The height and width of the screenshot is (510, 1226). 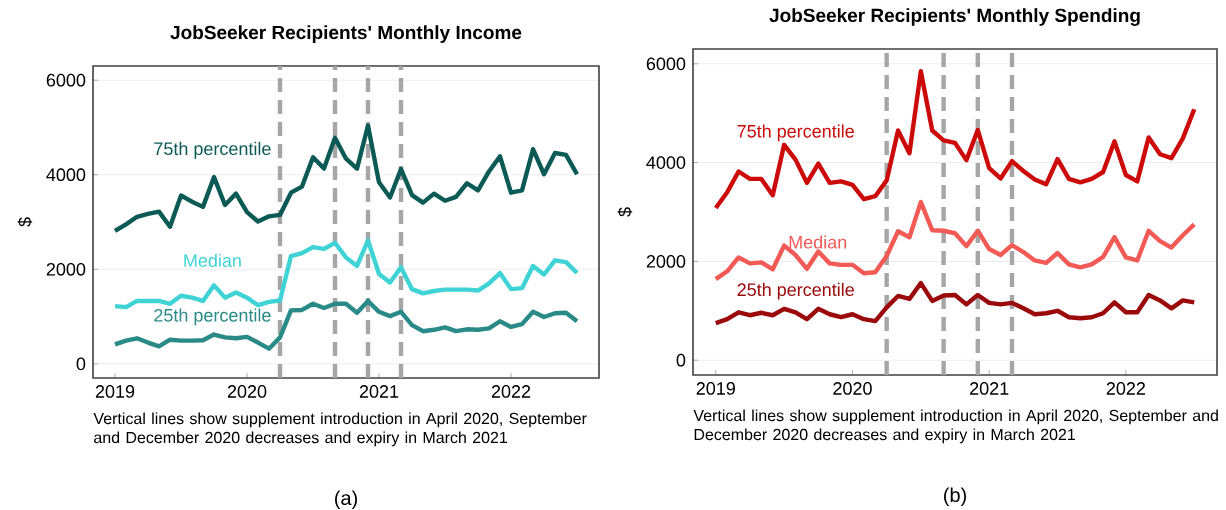 What do you see at coordinates (954, 17) in the screenshot?
I see `chart-title: JobSeeker Recipients' Monthly Spending` at bounding box center [954, 17].